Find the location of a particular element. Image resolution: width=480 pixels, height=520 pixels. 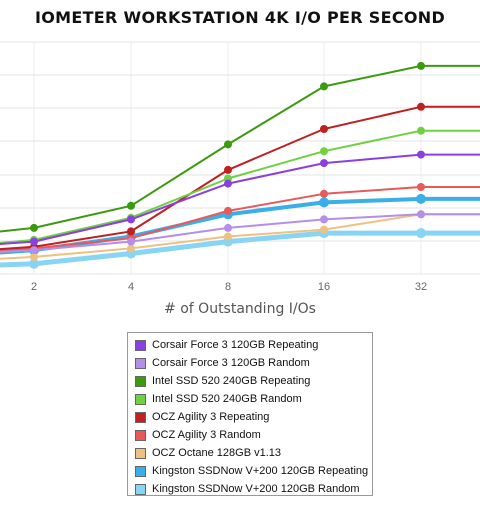

legend-item: Kingston SSDNow V+200 120GB Random is located at coordinates (253, 489).